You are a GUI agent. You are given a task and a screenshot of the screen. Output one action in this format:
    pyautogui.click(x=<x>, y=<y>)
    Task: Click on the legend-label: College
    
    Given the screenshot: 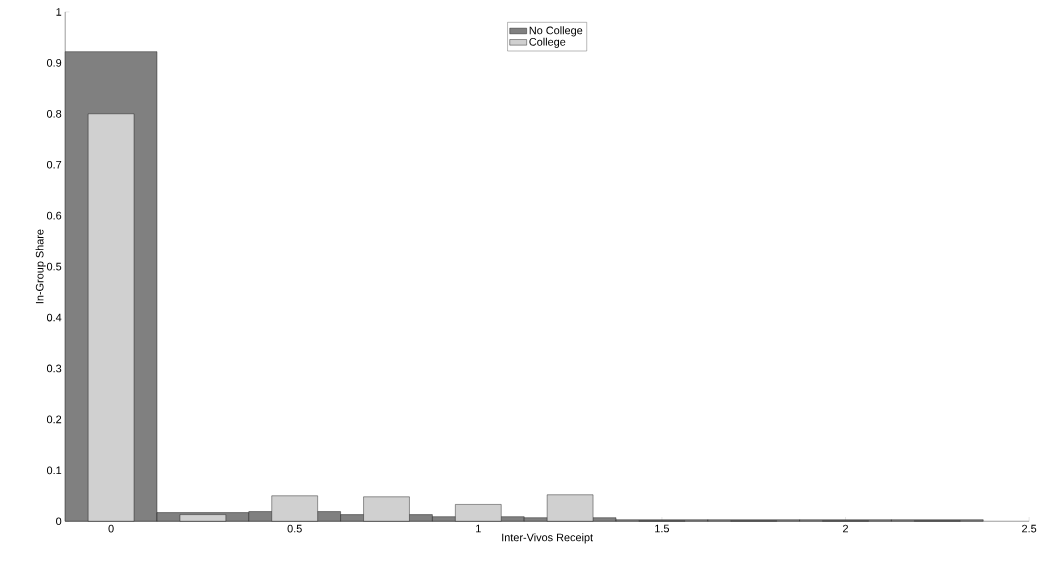 What is the action you would take?
    pyautogui.click(x=547, y=42)
    